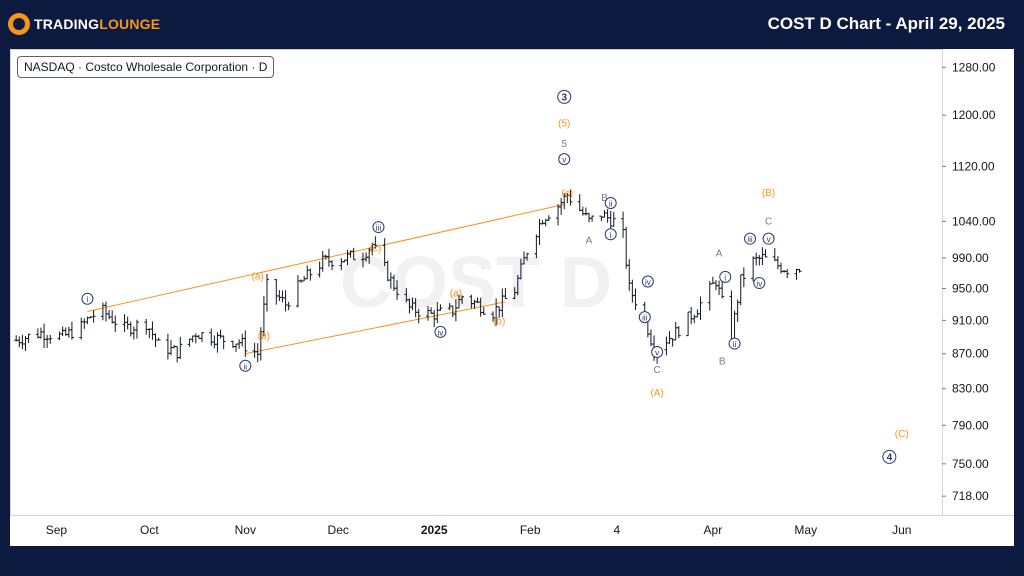  What do you see at coordinates (805, 530) in the screenshot?
I see `x-tick-label: May` at bounding box center [805, 530].